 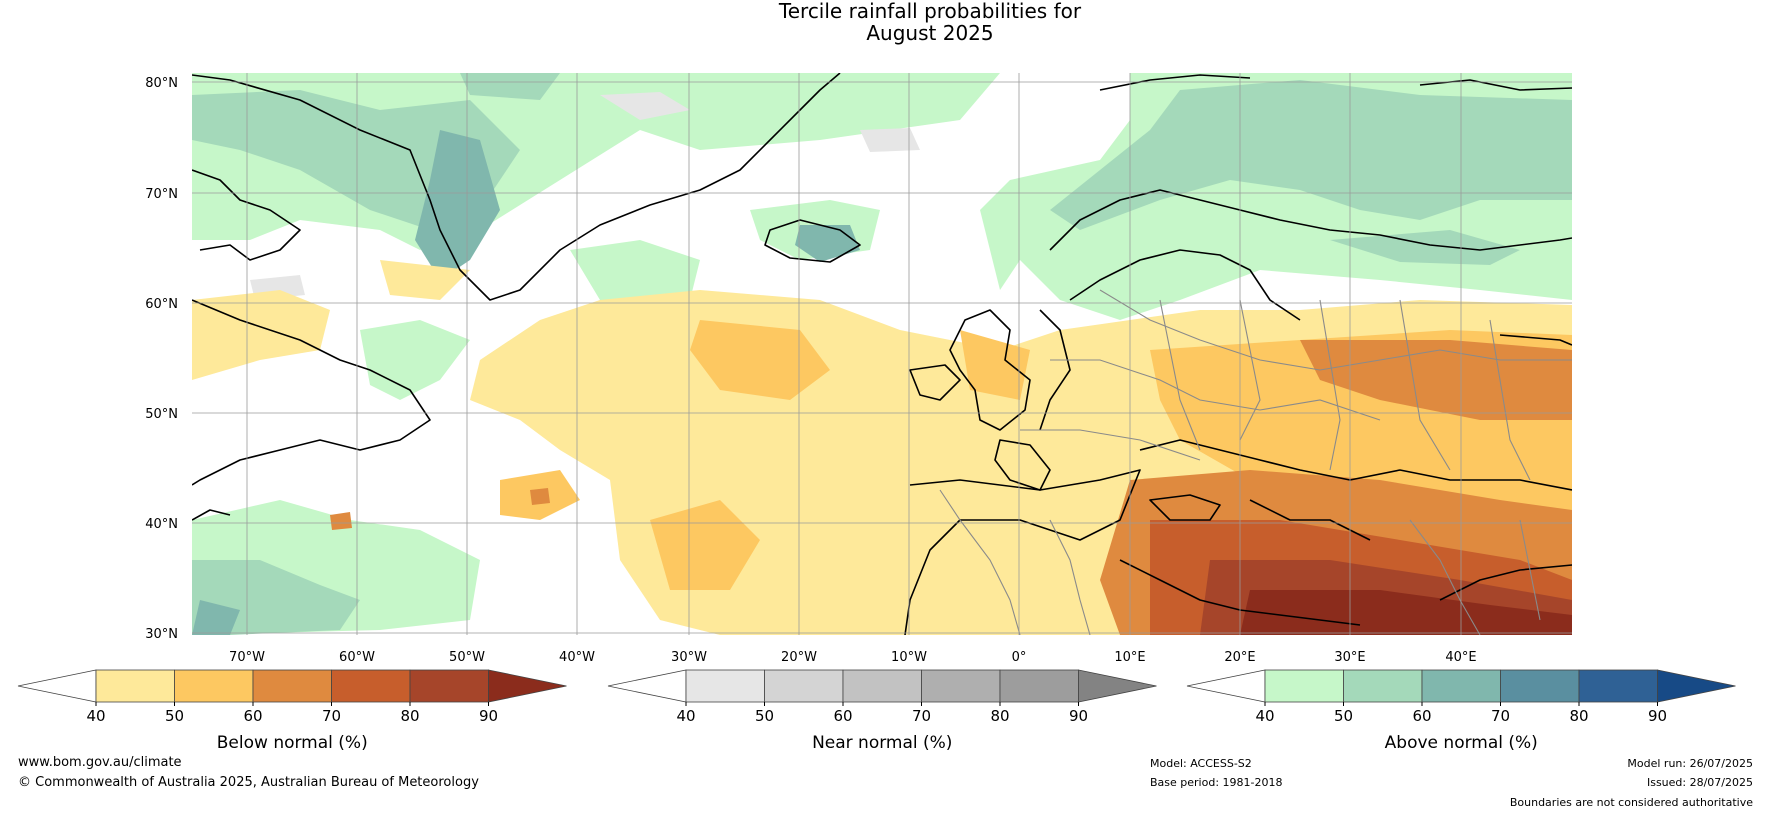 I want to click on longitude-label: 70°W, so click(x=247, y=657).